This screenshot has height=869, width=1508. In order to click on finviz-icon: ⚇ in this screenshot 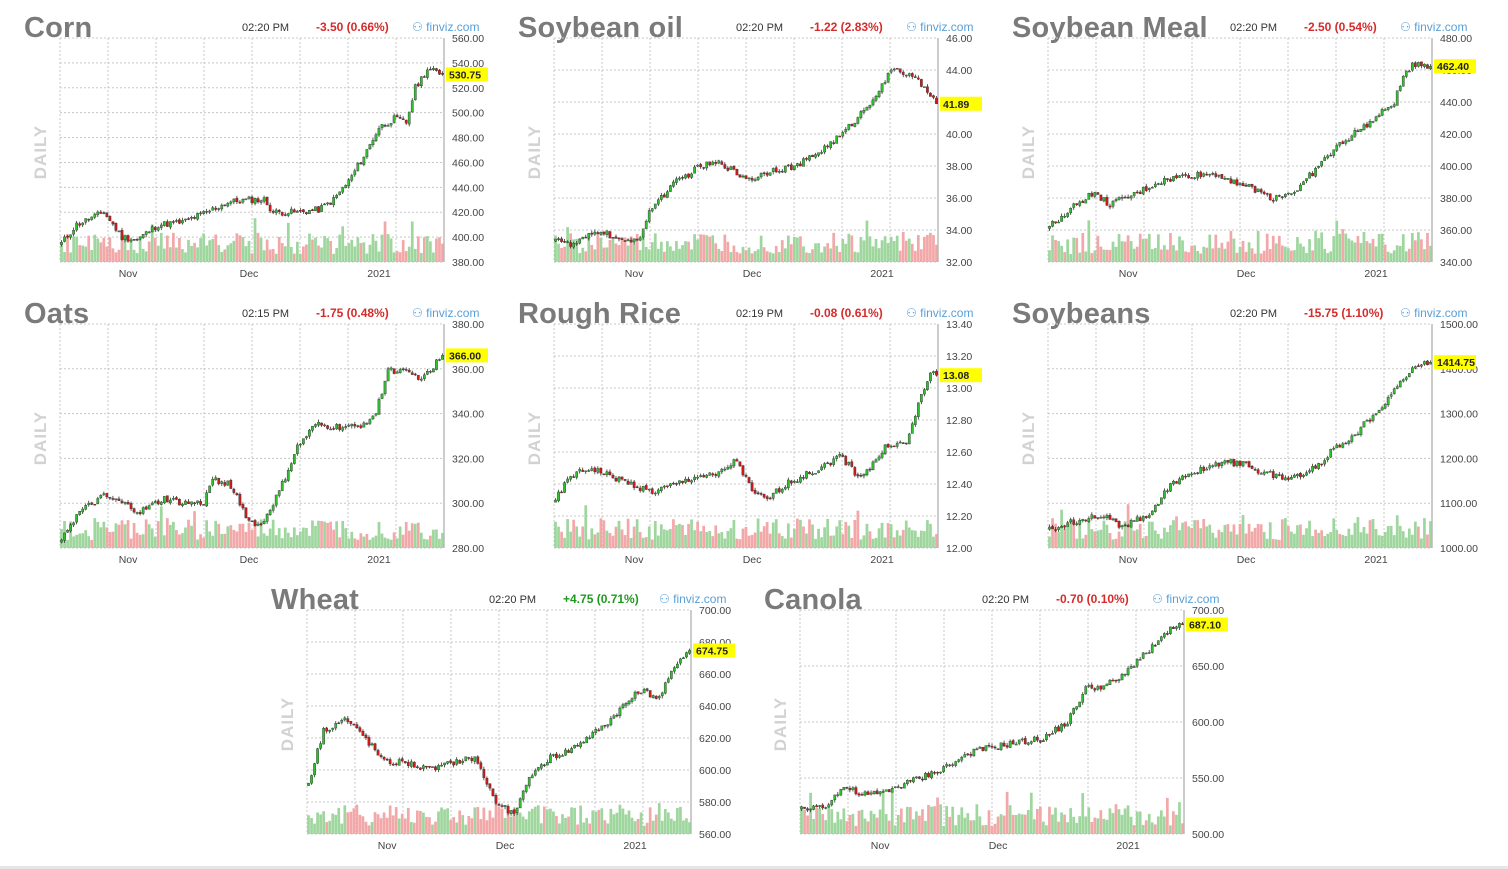, I will do `click(1157, 599)`.